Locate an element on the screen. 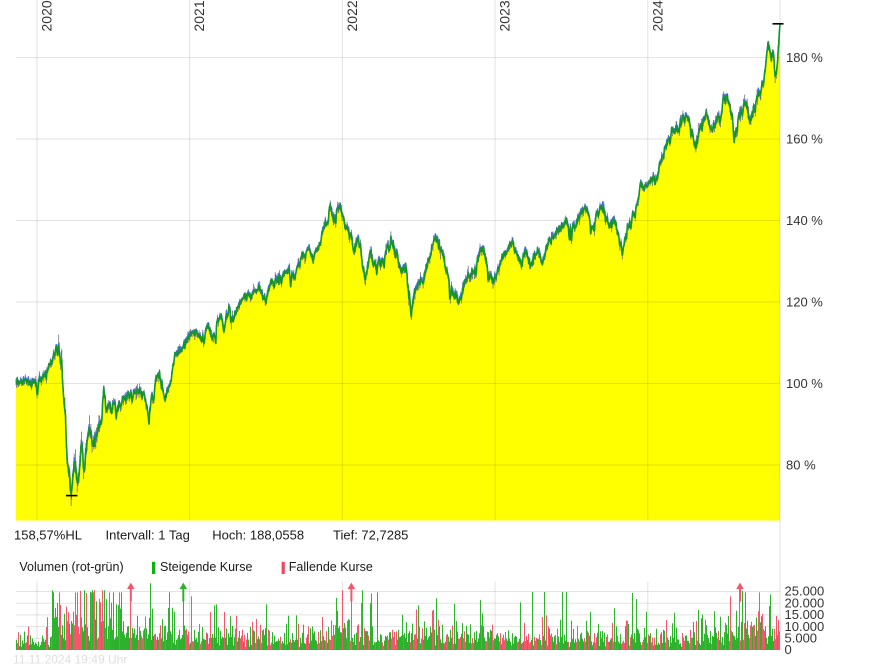 Image resolution: width=895 pixels, height=669 pixels. svg-text: 25.000 is located at coordinates (805, 591).